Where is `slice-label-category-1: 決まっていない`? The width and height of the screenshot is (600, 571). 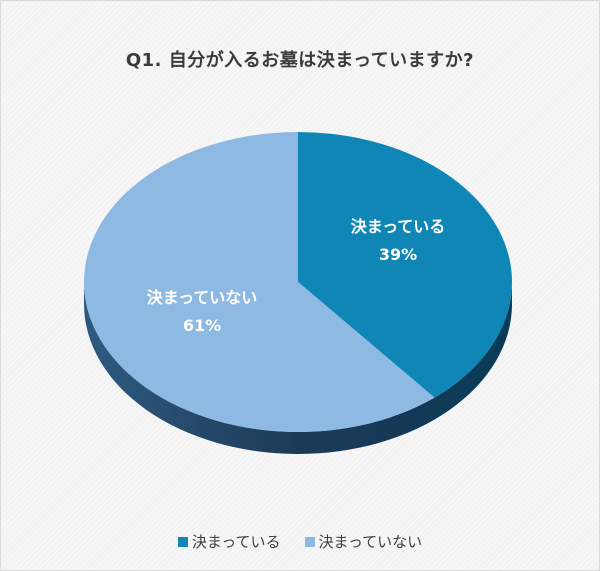
slice-label-category-1: 決まっていない is located at coordinates (202, 297).